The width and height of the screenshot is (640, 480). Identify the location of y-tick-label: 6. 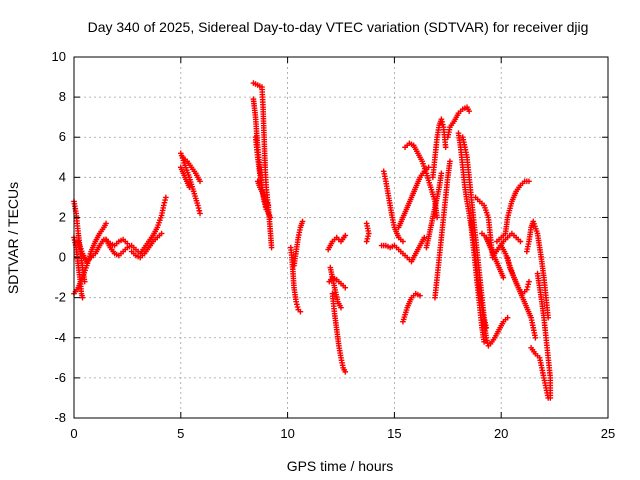
(62, 136).